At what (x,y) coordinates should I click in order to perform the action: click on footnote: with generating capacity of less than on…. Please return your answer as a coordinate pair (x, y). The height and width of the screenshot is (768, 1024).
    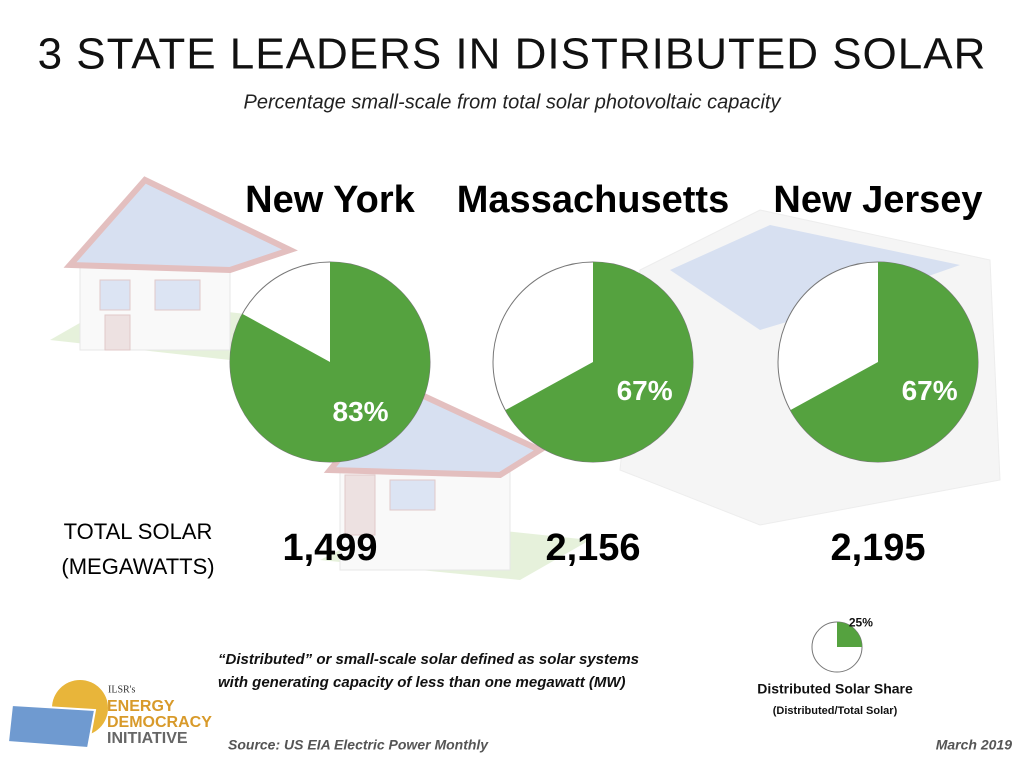
    Looking at the image, I should click on (422, 682).